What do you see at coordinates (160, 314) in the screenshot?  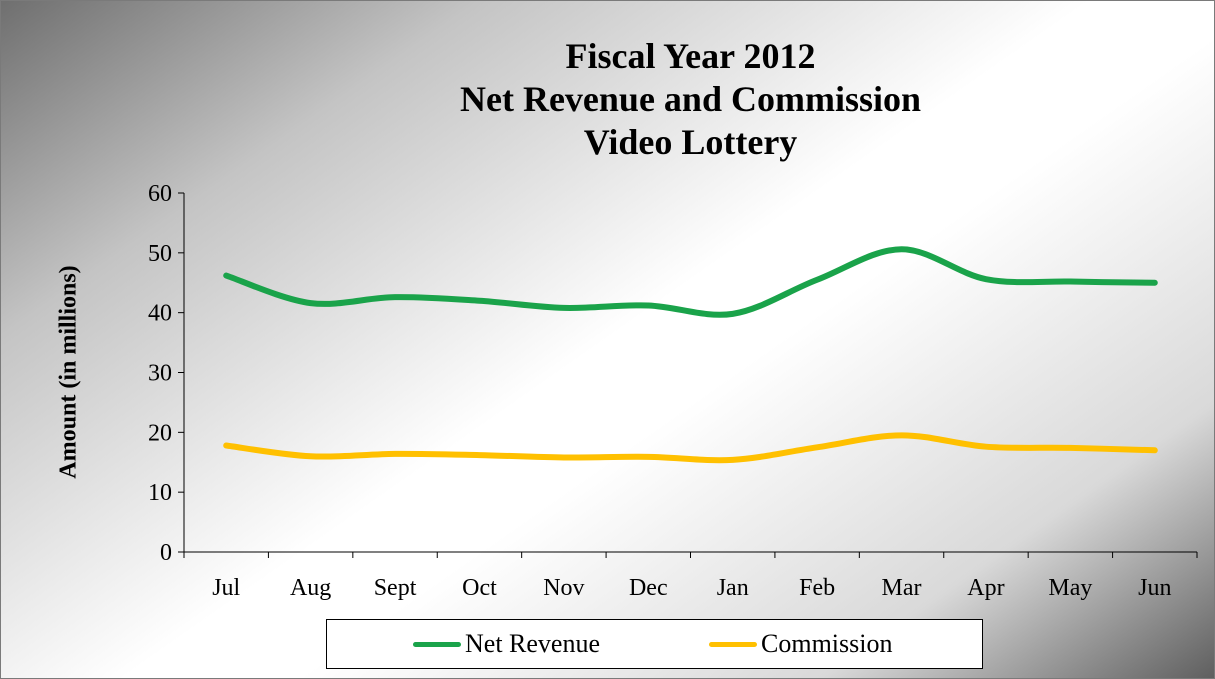 I see `y-tick-label: 40` at bounding box center [160, 314].